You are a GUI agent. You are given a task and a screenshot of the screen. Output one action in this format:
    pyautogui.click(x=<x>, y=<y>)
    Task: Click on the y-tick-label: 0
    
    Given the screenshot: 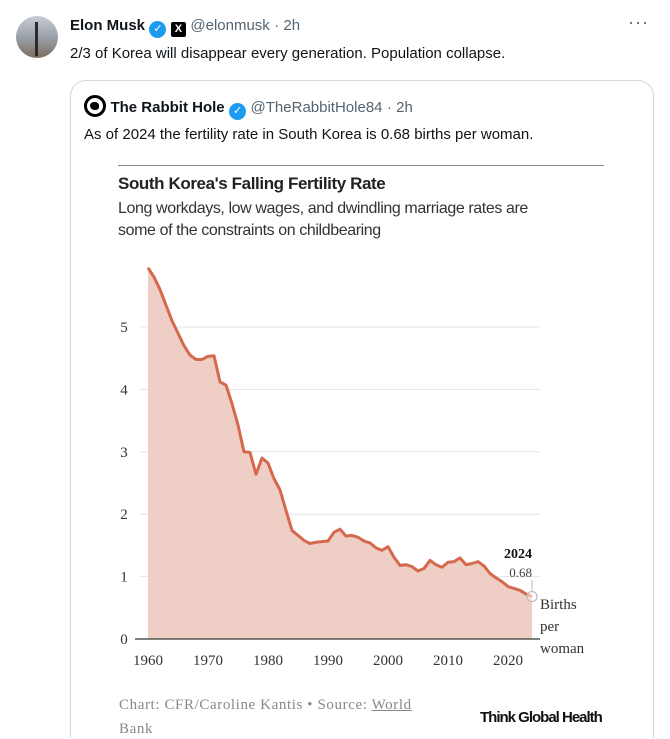 What is the action you would take?
    pyautogui.click(x=124, y=640)
    